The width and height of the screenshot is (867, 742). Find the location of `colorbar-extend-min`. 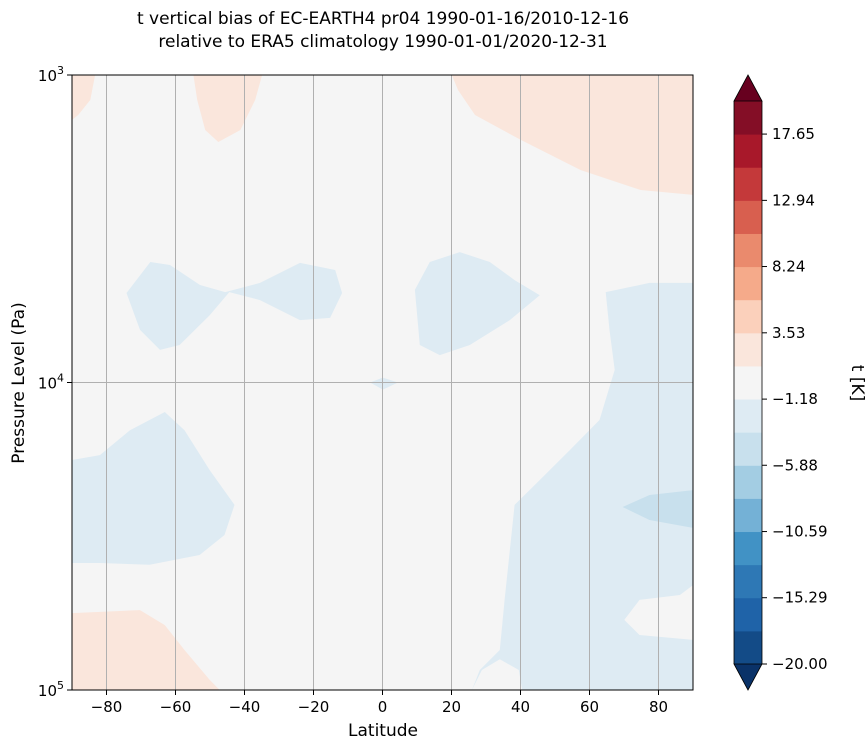

colorbar-extend-min is located at coordinates (748, 677).